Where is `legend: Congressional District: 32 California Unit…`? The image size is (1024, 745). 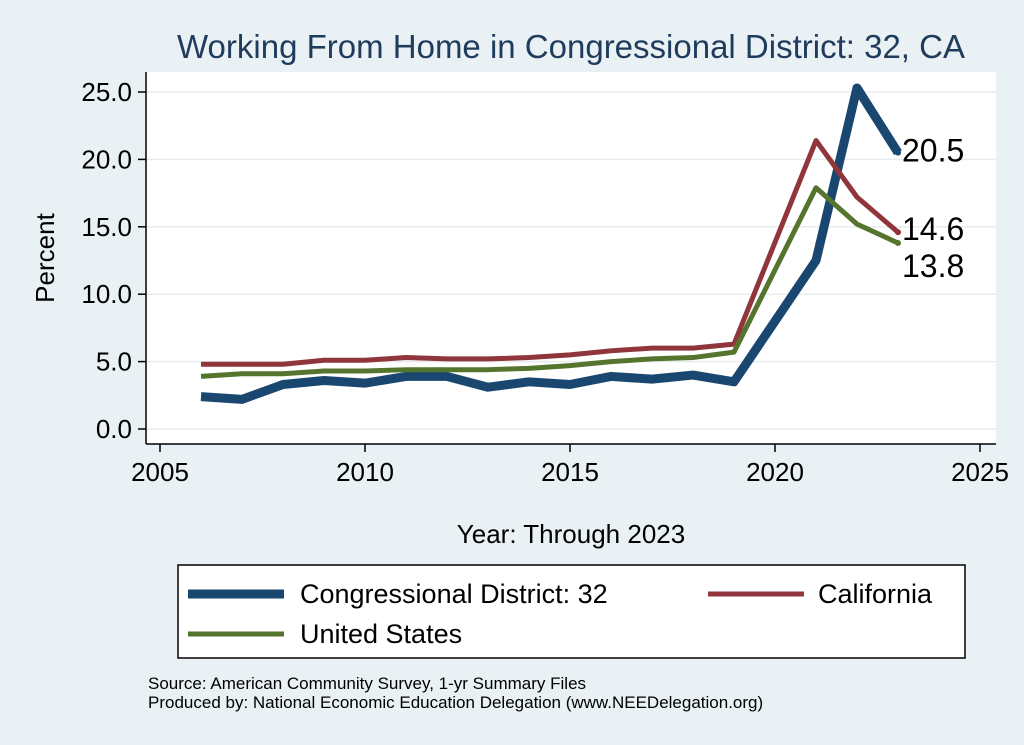
legend: Congressional District: 32 California Unit… is located at coordinates (560, 614).